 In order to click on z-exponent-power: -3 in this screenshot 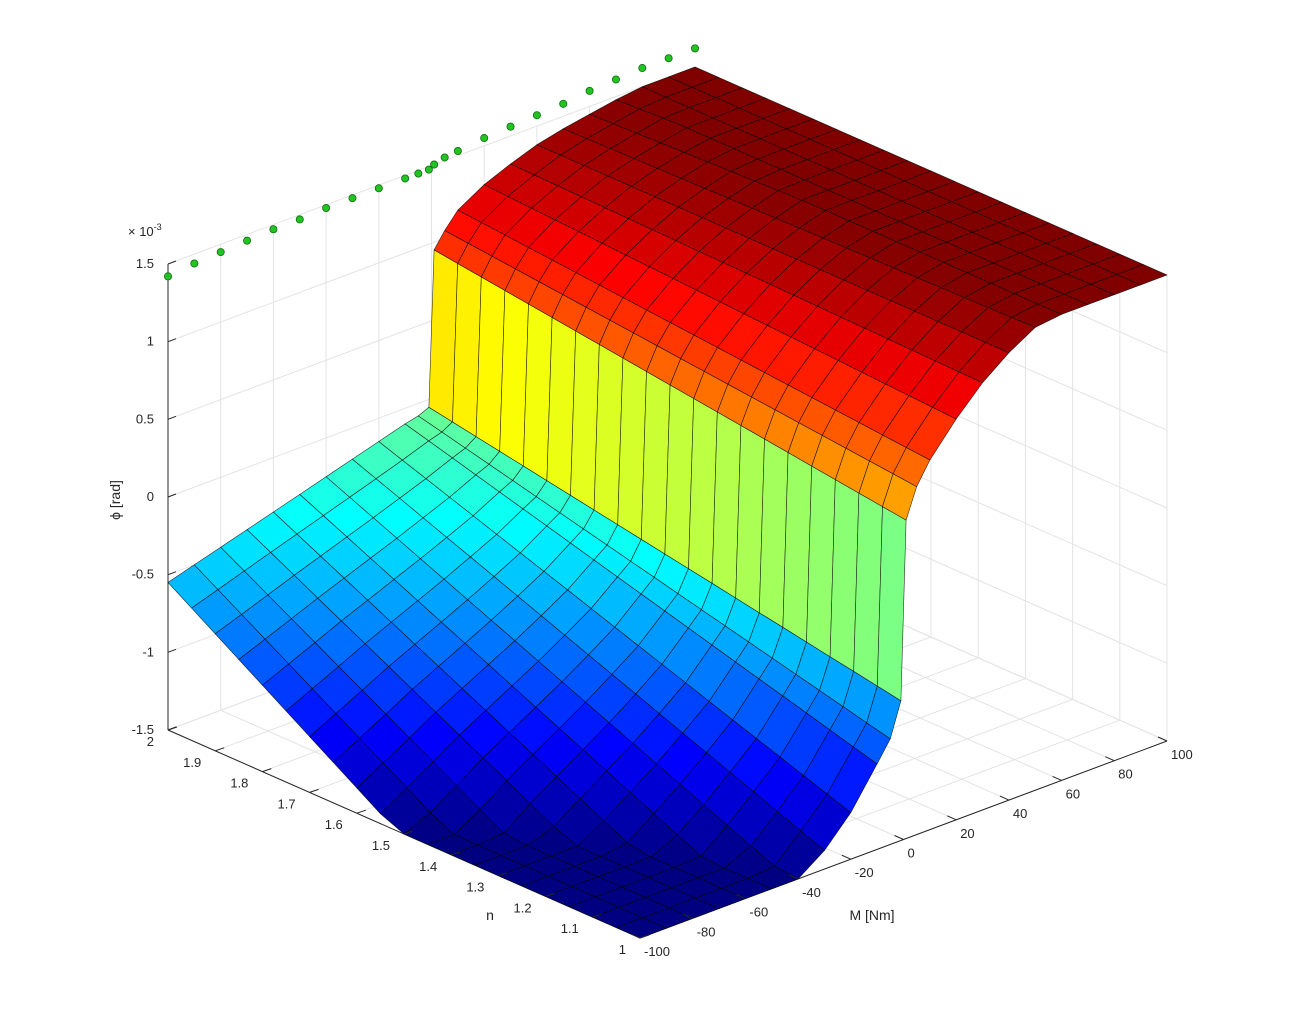, I will do `click(158, 227)`.